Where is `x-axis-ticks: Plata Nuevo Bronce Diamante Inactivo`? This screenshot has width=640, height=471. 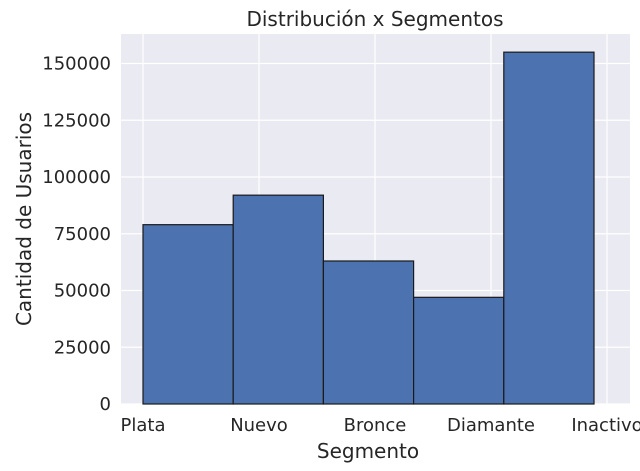
x-axis-ticks: Plata Nuevo Bronce Diamante Inactivo is located at coordinates (380, 425).